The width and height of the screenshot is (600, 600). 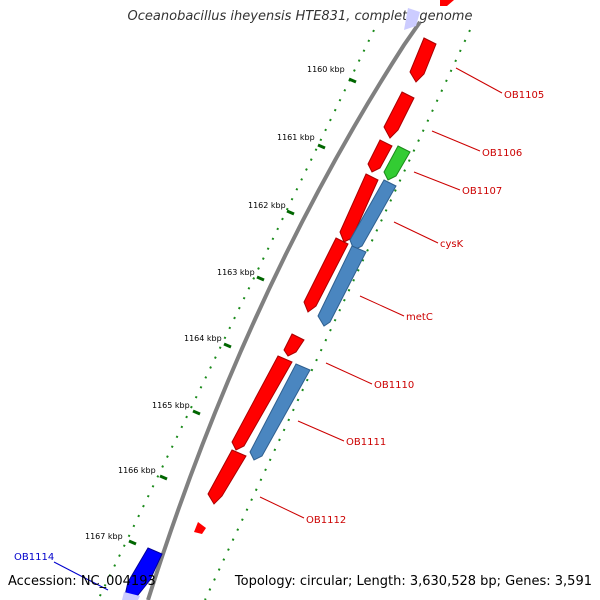 What do you see at coordinates (171, 405) in the screenshot?
I see `scale-label: 1165 kbp` at bounding box center [171, 405].